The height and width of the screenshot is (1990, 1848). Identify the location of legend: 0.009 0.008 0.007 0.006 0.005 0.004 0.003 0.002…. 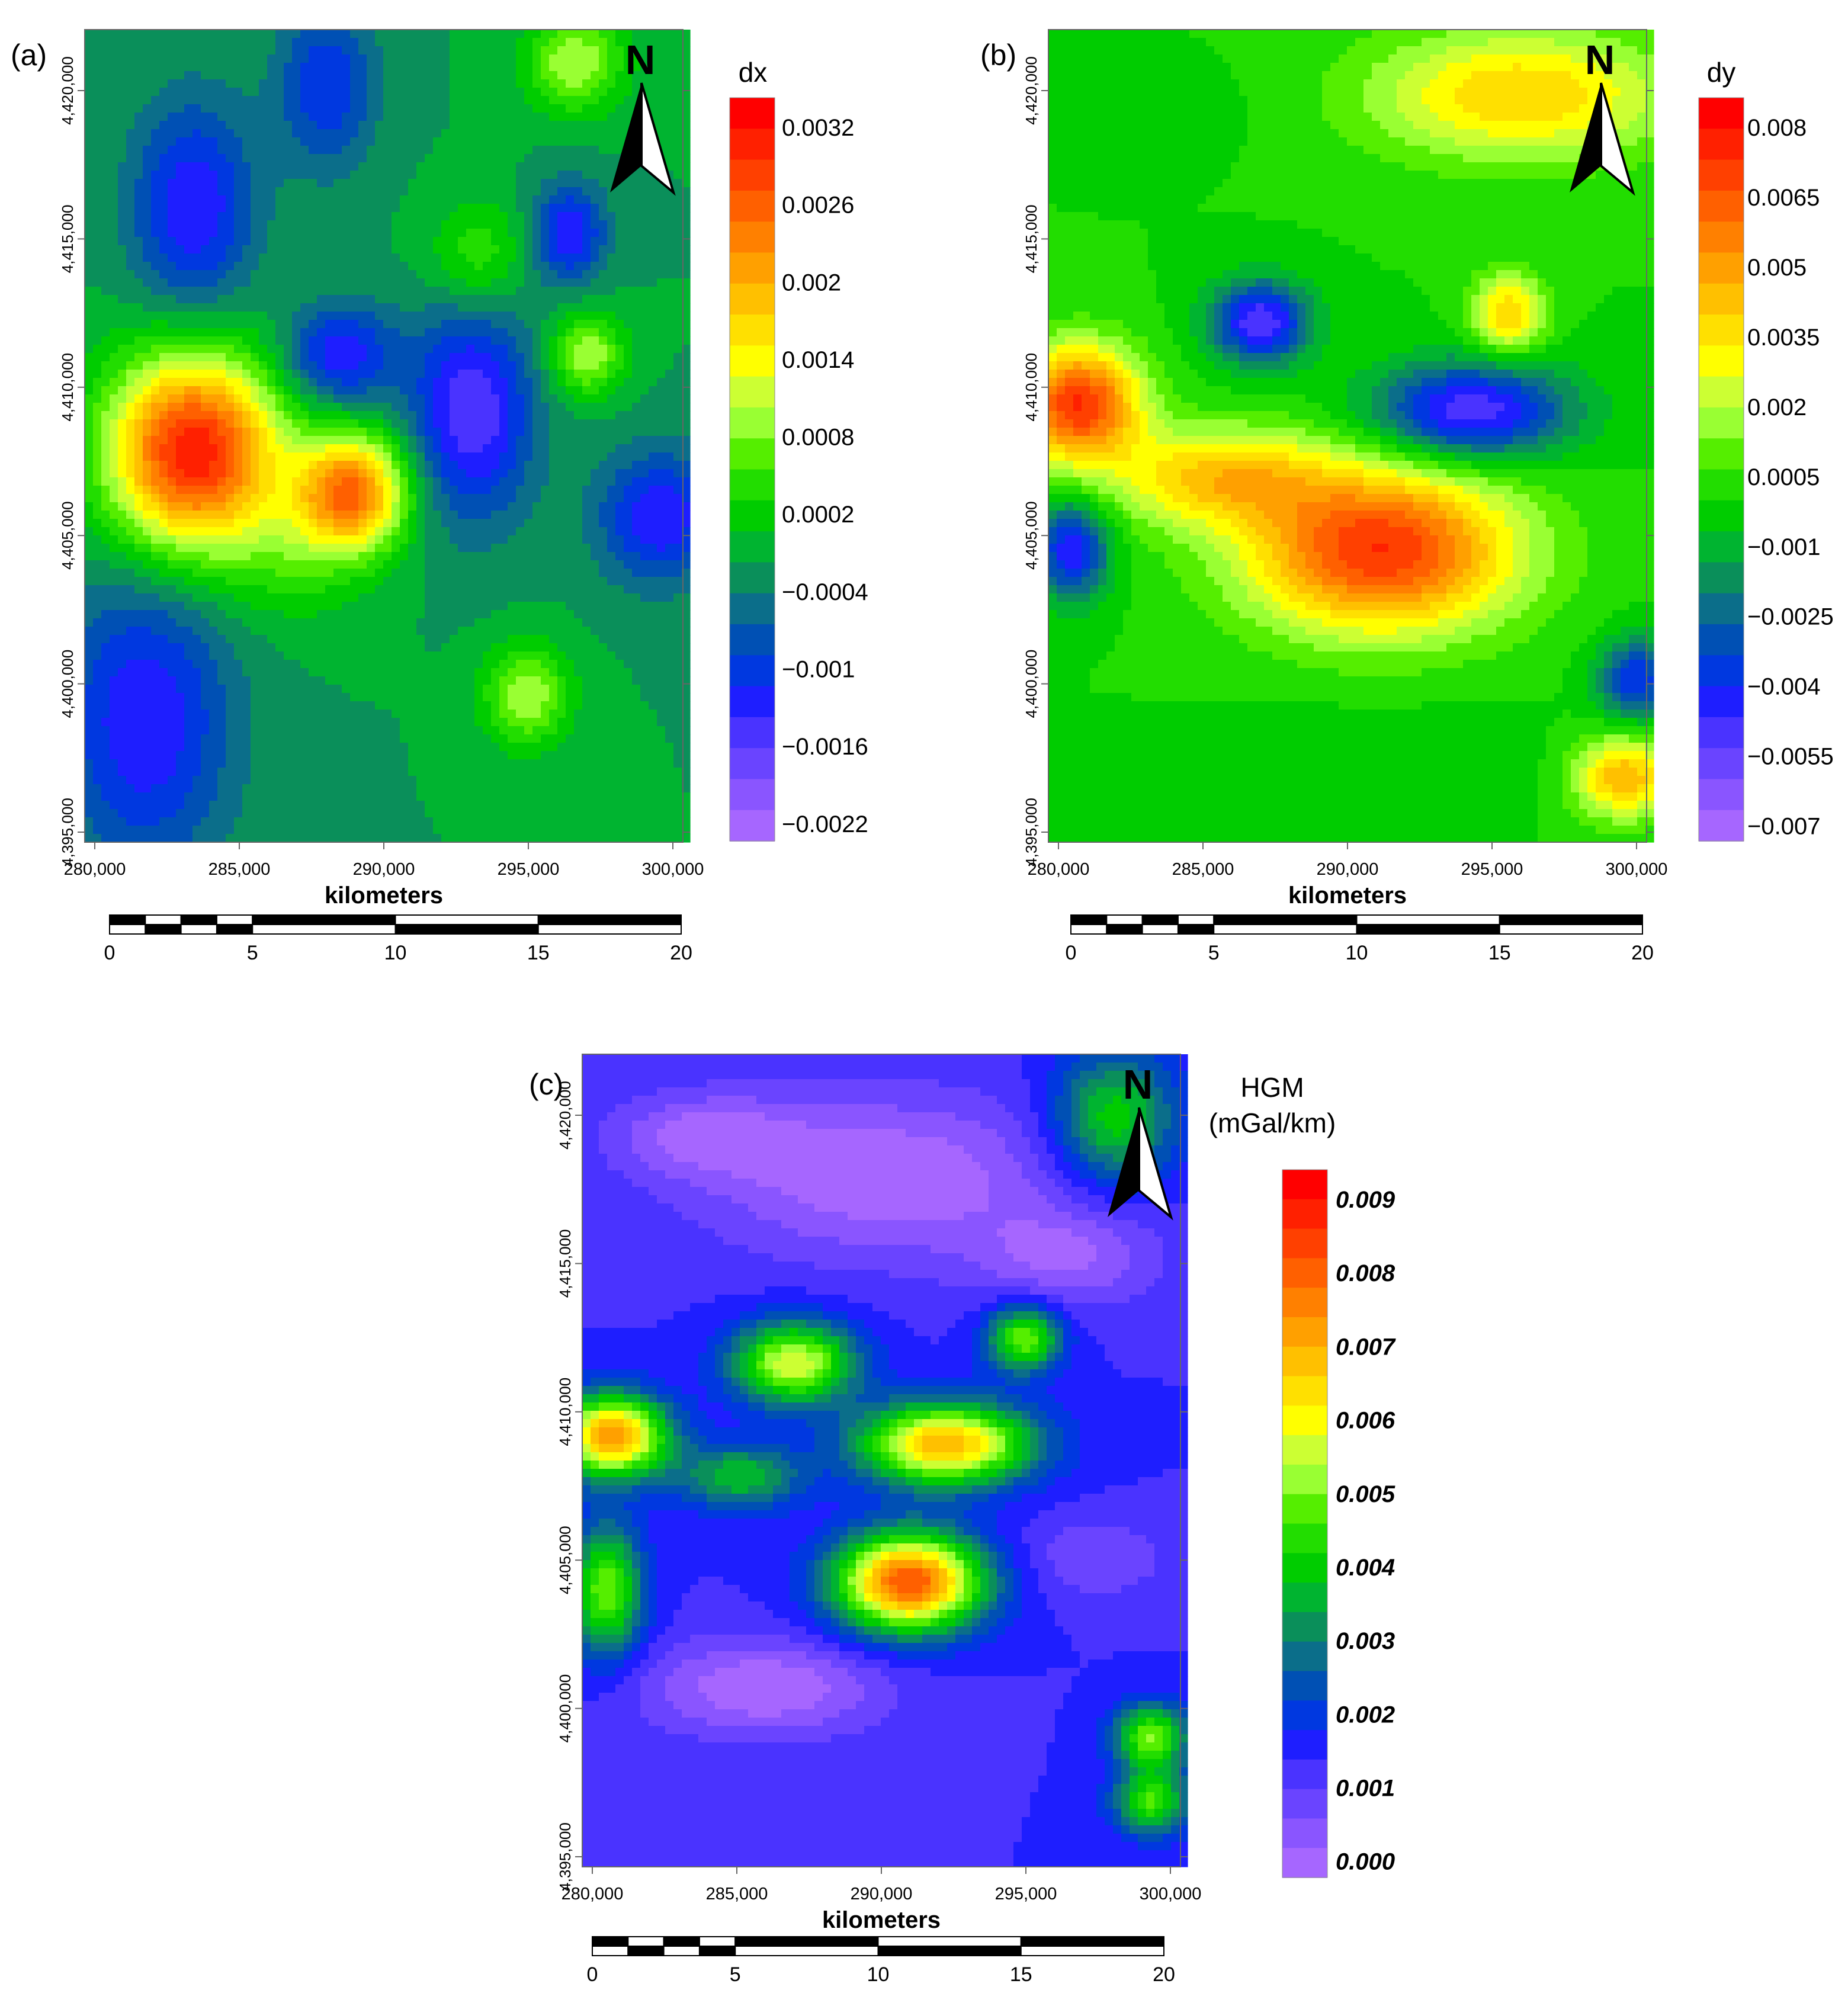
(1302, 1475).